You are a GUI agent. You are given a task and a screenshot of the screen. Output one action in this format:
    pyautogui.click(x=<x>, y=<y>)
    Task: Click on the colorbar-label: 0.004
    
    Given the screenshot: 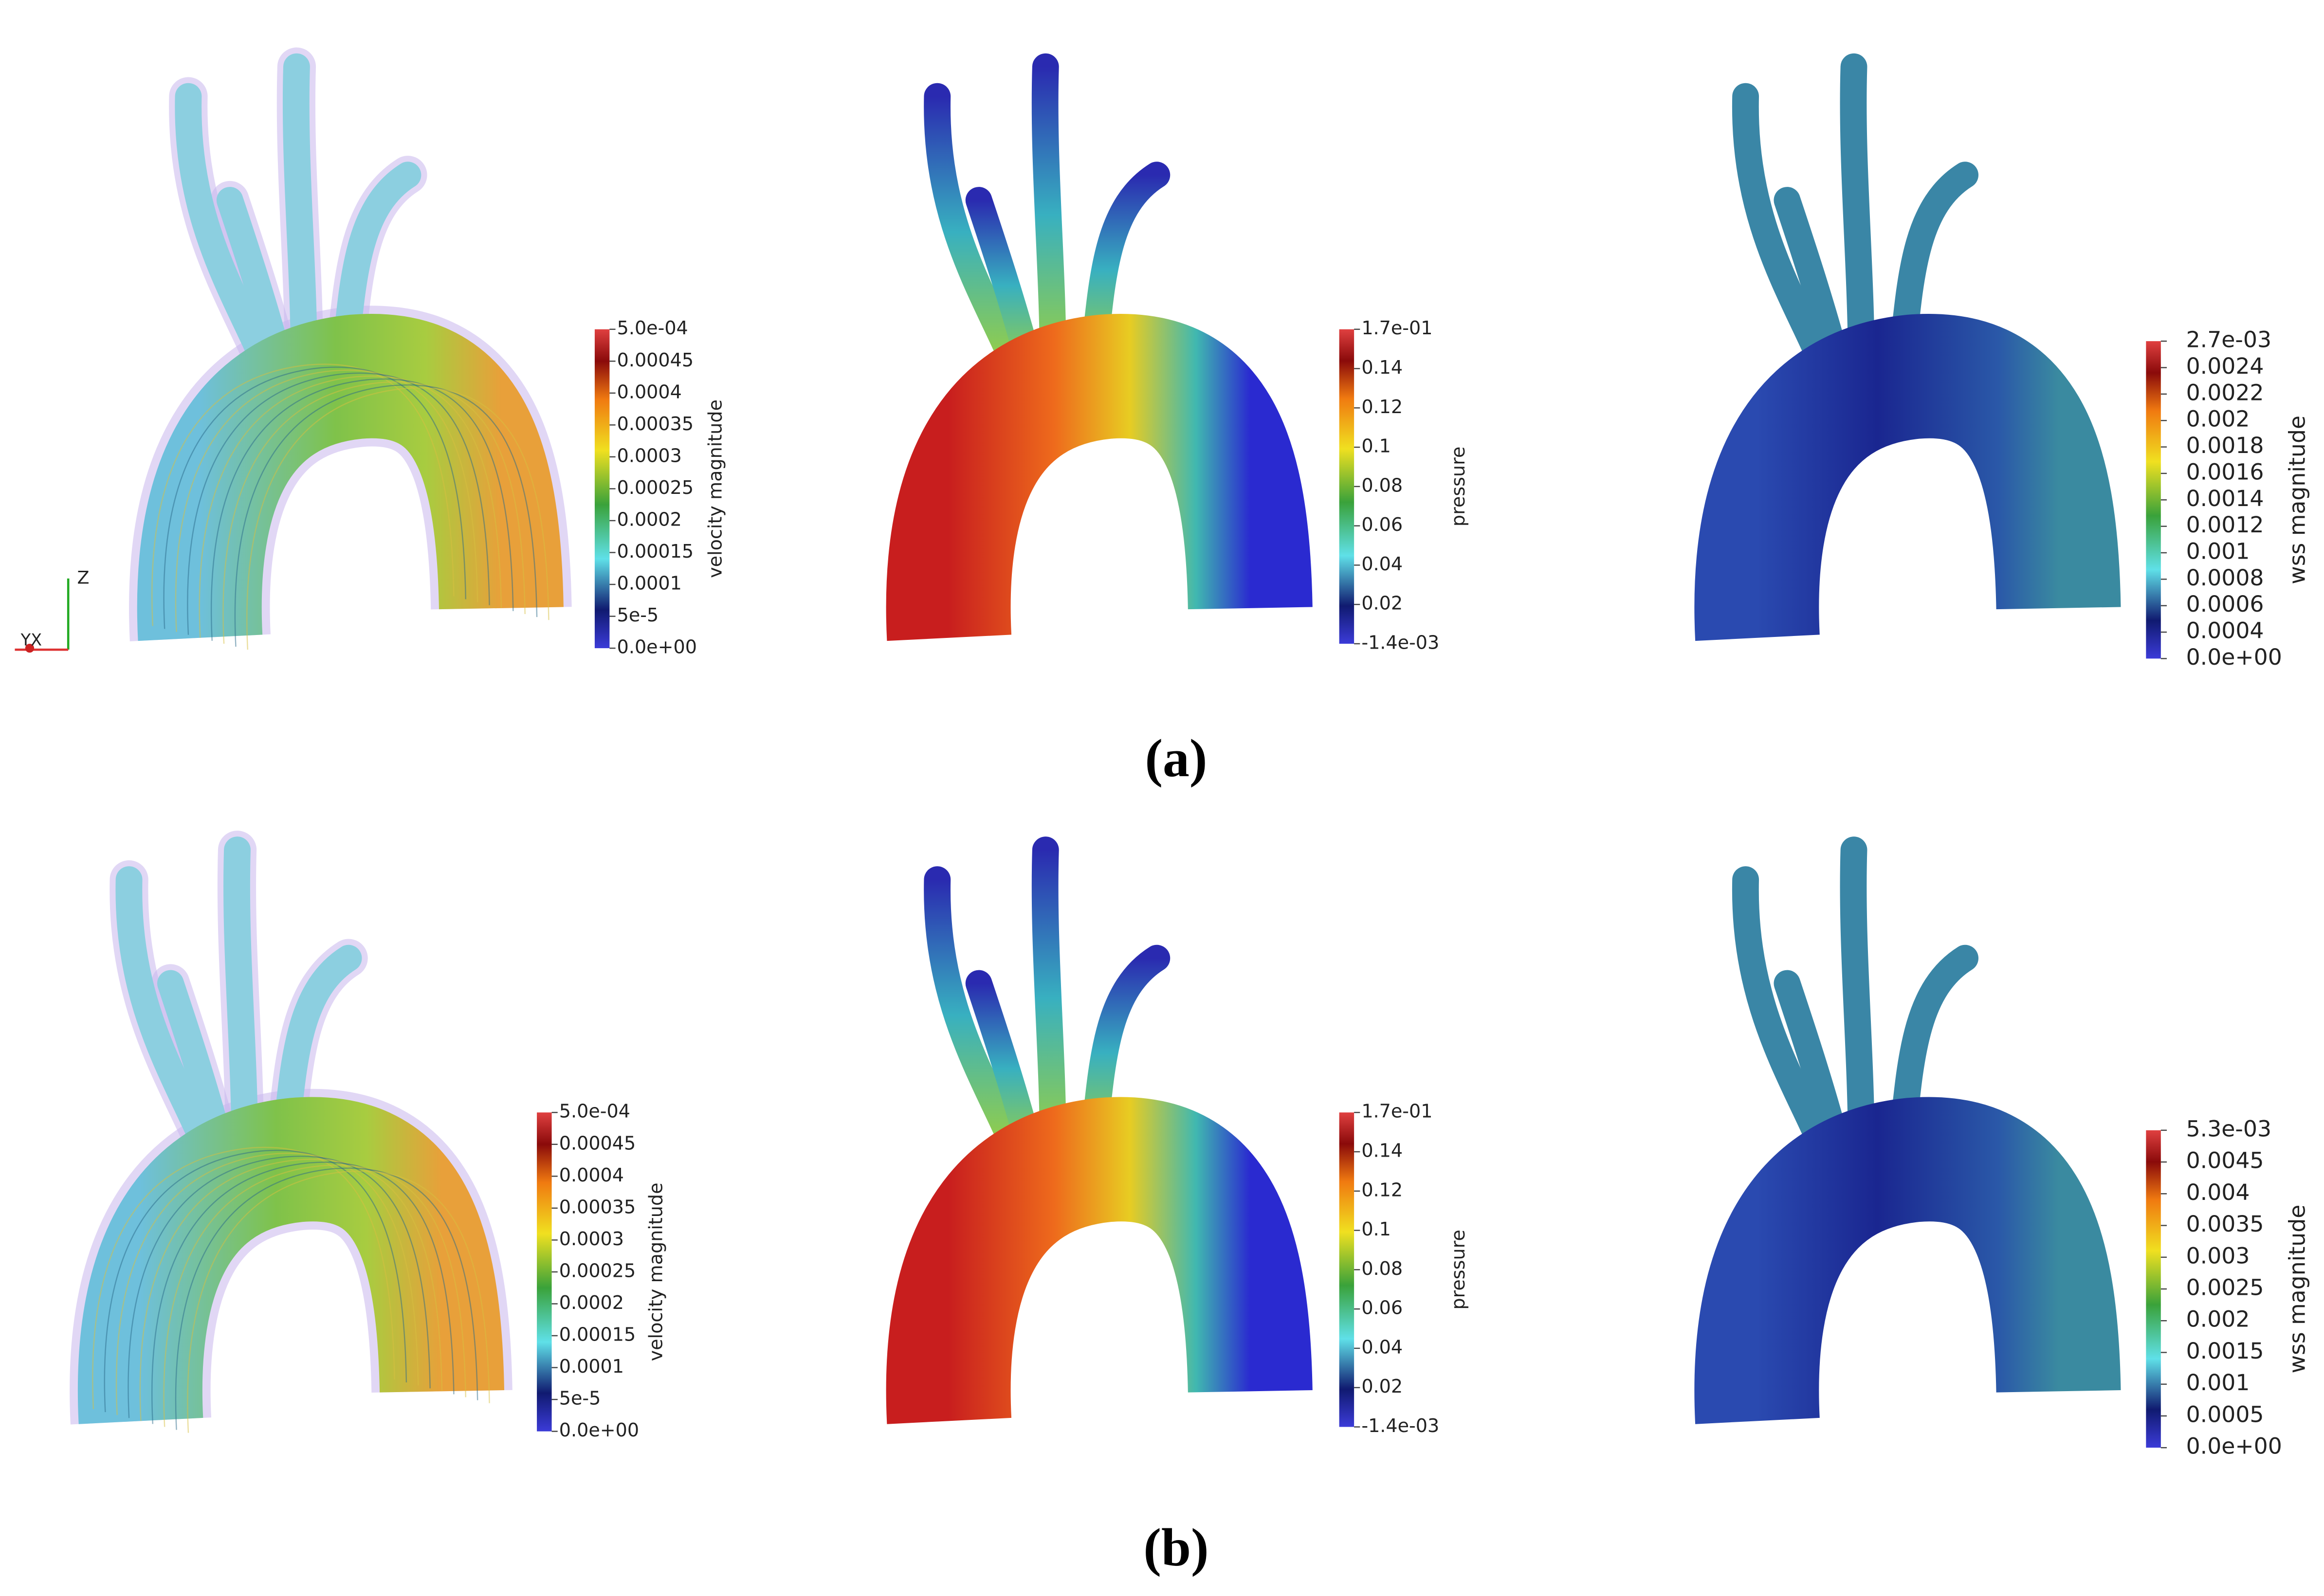 What is the action you would take?
    pyautogui.click(x=2218, y=1192)
    